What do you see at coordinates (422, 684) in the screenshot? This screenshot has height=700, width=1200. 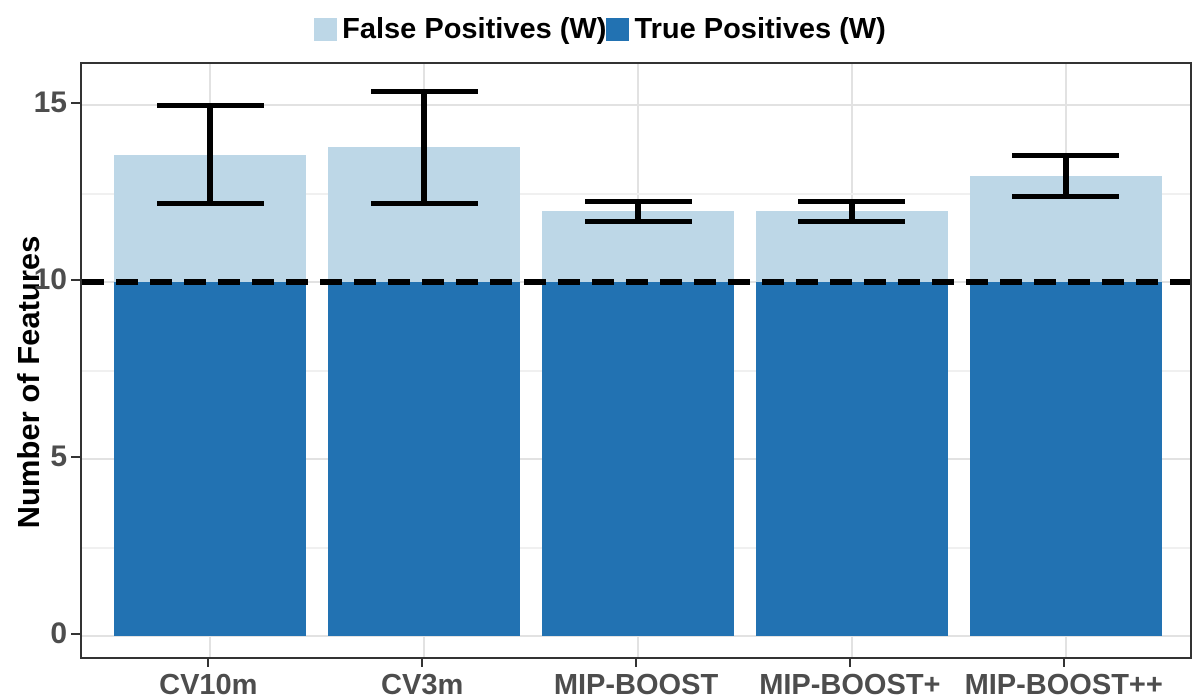 I see `x-tick-label: CV3m` at bounding box center [422, 684].